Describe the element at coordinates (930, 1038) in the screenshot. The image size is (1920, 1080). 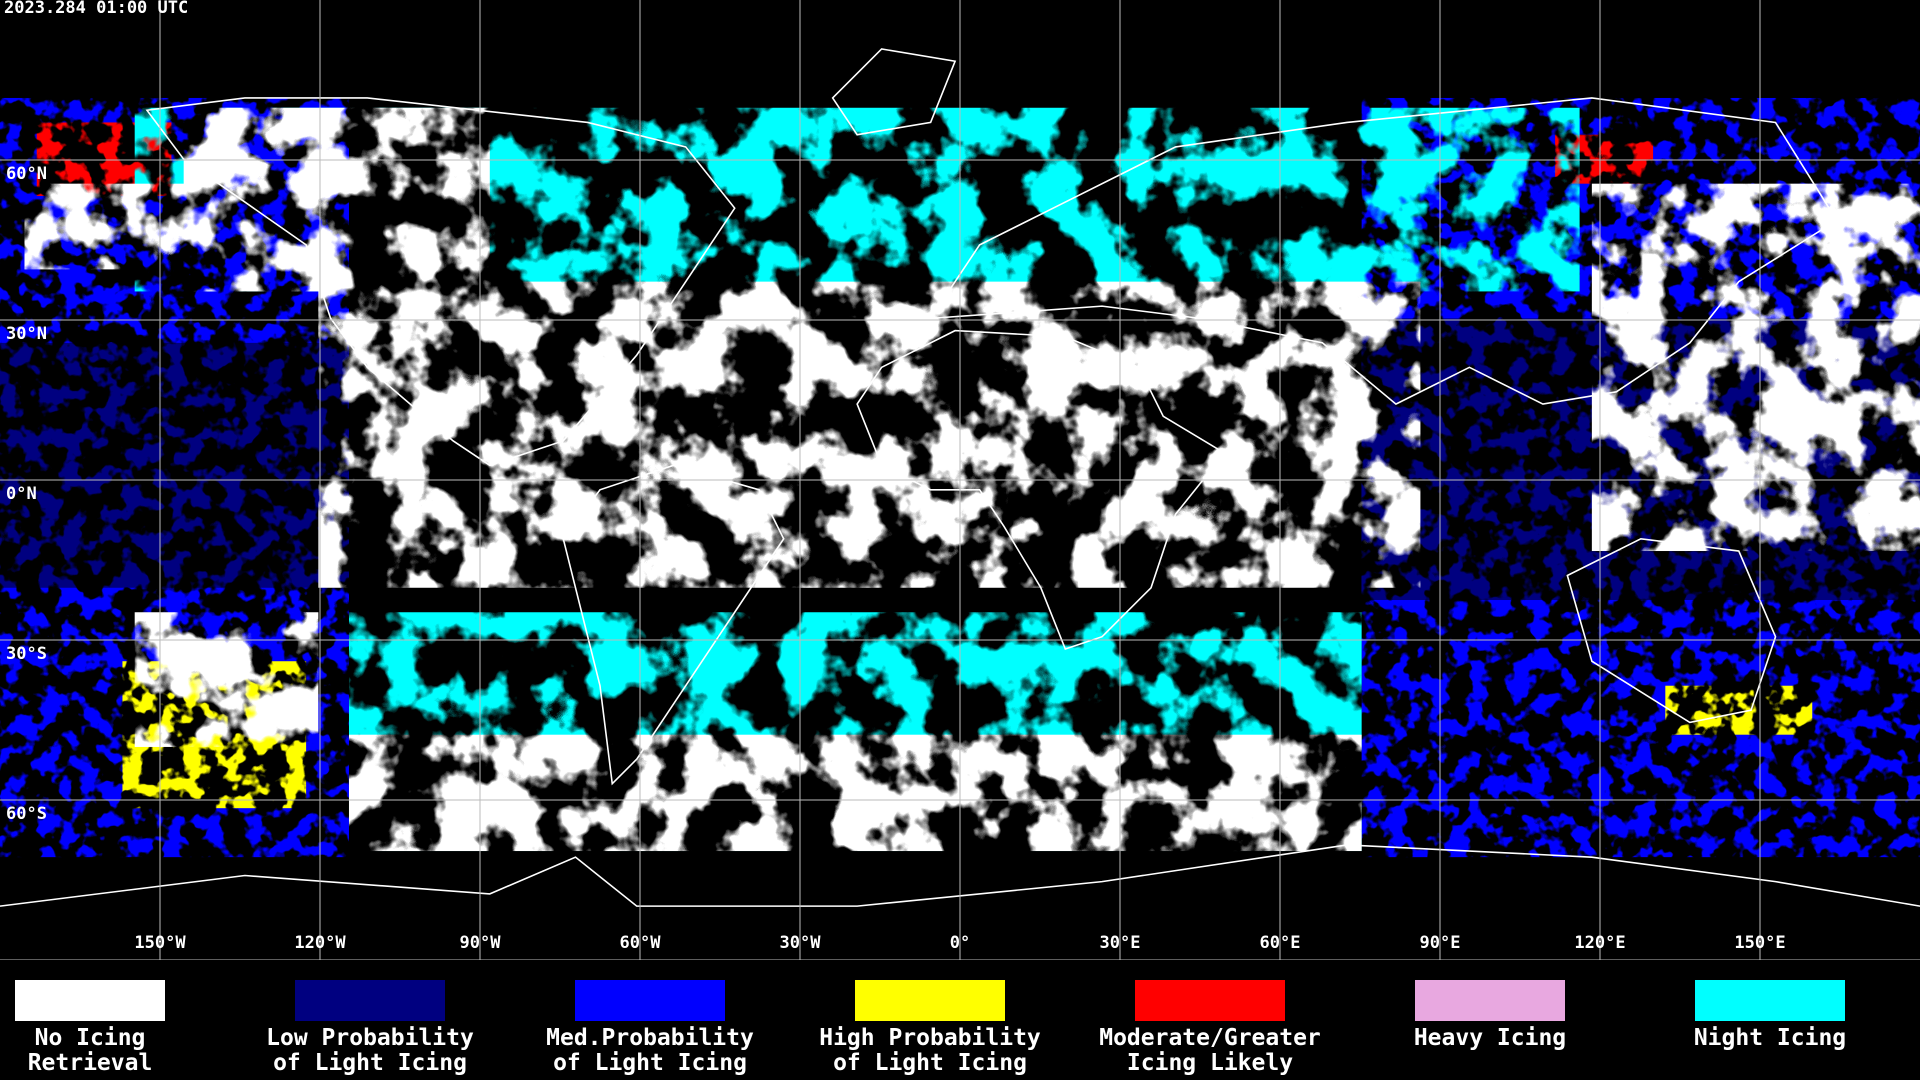
I see `legend-label: High Probability` at that location.